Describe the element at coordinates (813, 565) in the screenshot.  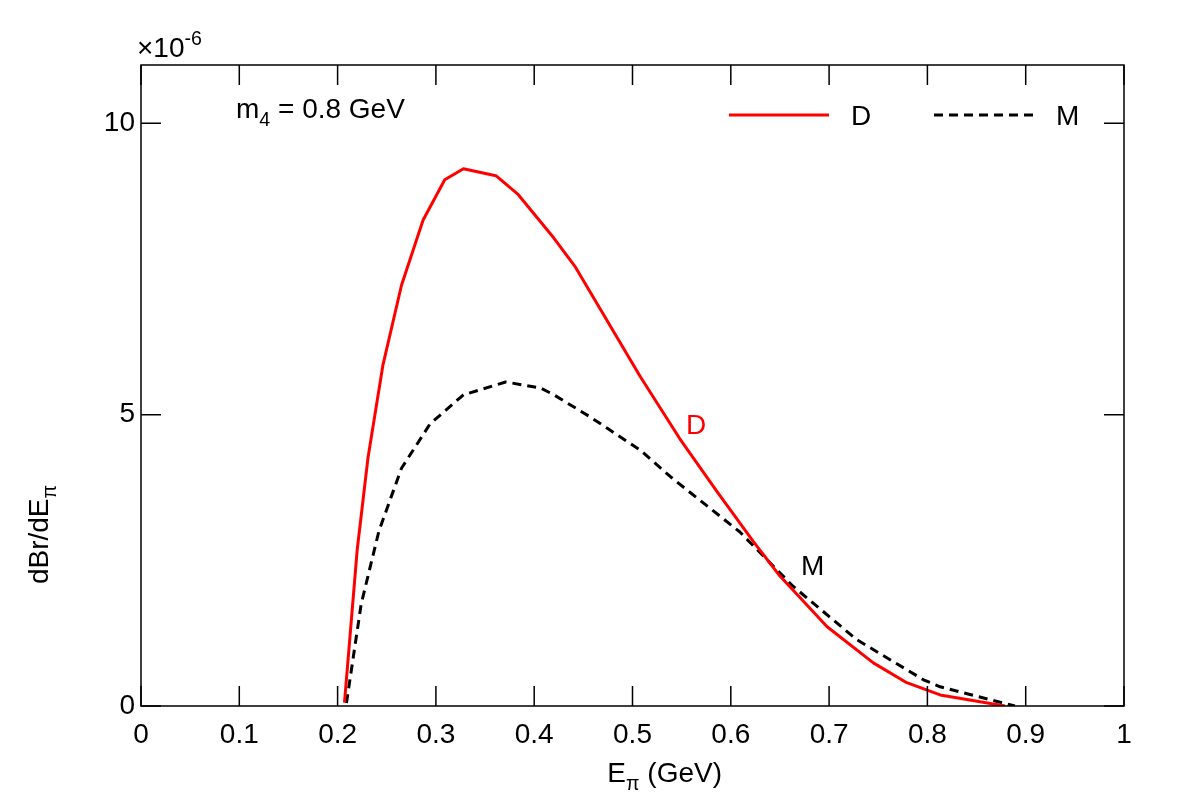
I see `annotation: M` at that location.